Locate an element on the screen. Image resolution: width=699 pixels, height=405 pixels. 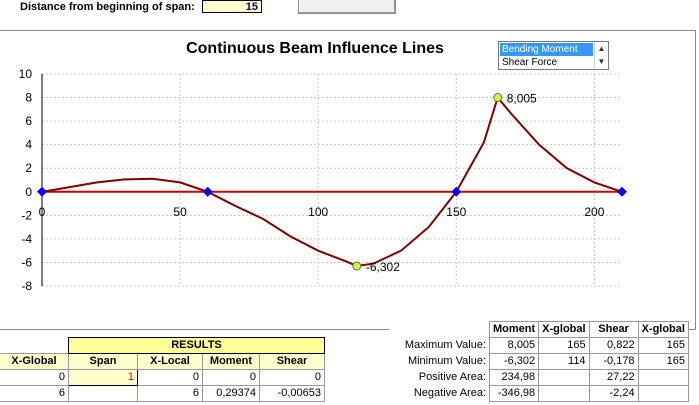
stats-cell: 234,98 is located at coordinates (514, 377).